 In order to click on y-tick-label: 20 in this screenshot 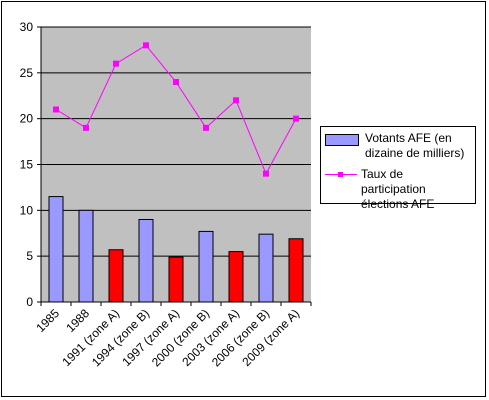, I will do `click(27, 119)`.